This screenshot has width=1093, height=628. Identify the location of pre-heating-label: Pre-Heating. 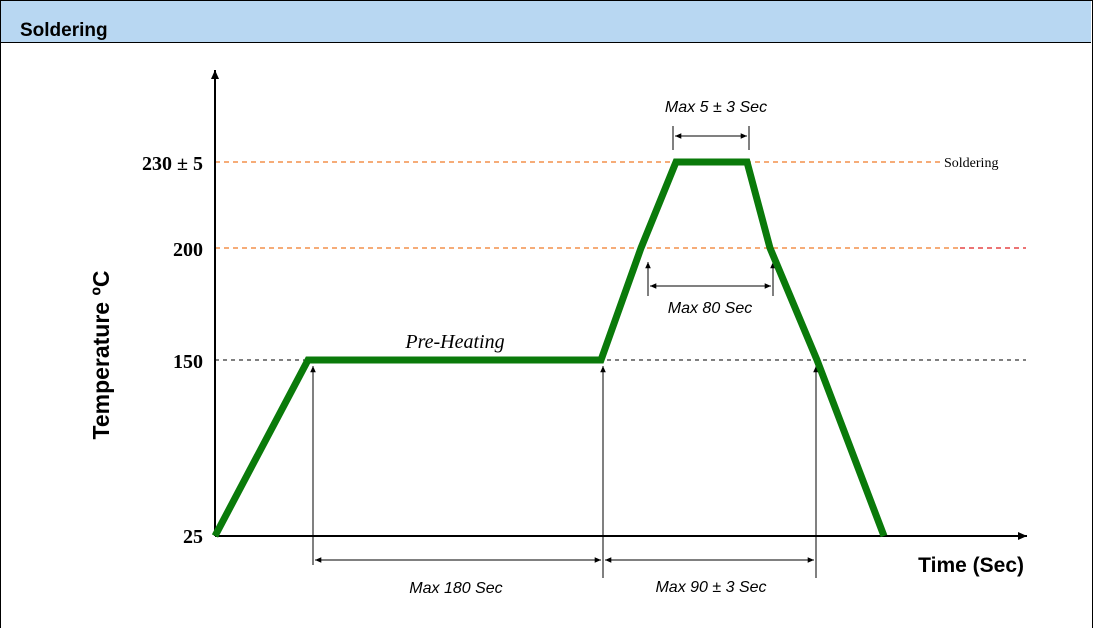
(454, 342).